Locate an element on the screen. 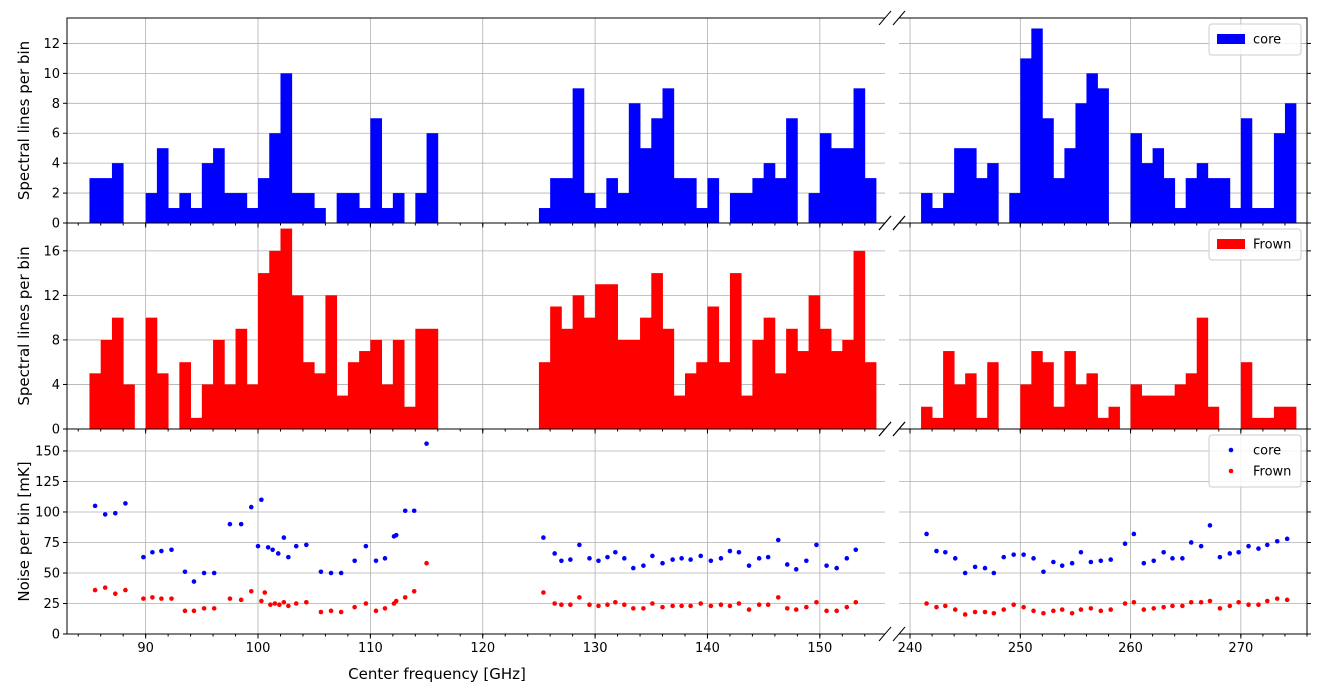 The width and height of the screenshot is (1321, 692). x-tick-label: 90 is located at coordinates (145, 648).